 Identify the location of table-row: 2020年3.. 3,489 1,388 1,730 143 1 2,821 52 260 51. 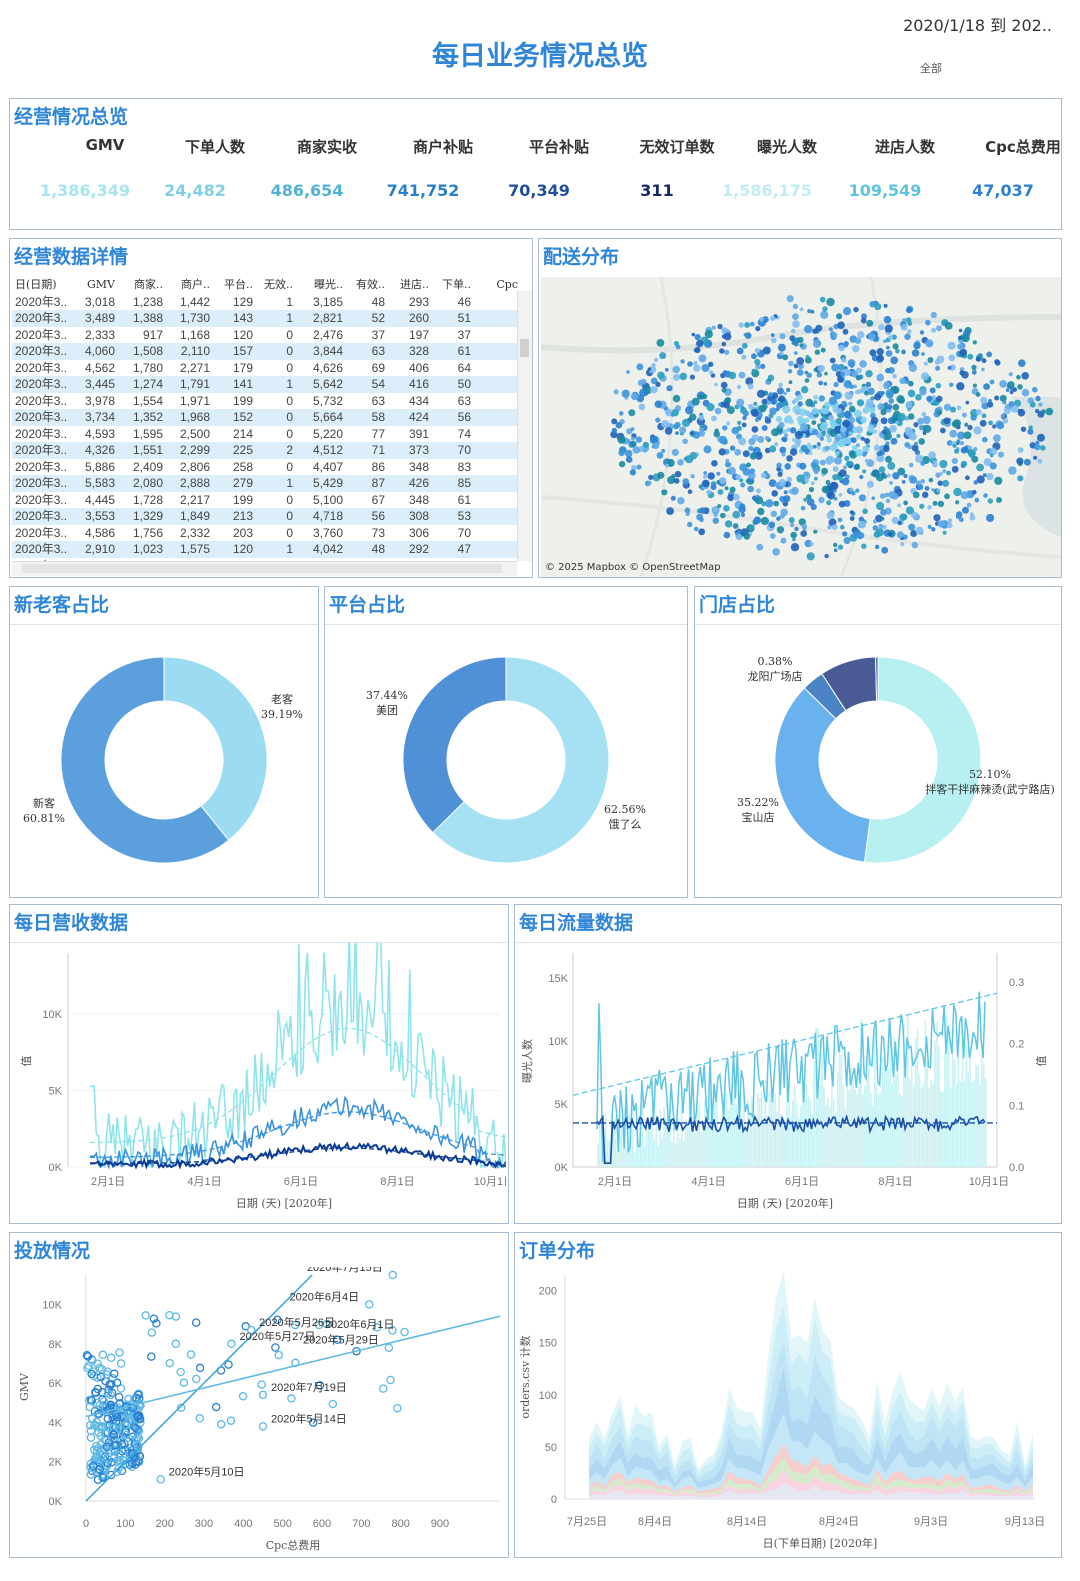
(265, 318).